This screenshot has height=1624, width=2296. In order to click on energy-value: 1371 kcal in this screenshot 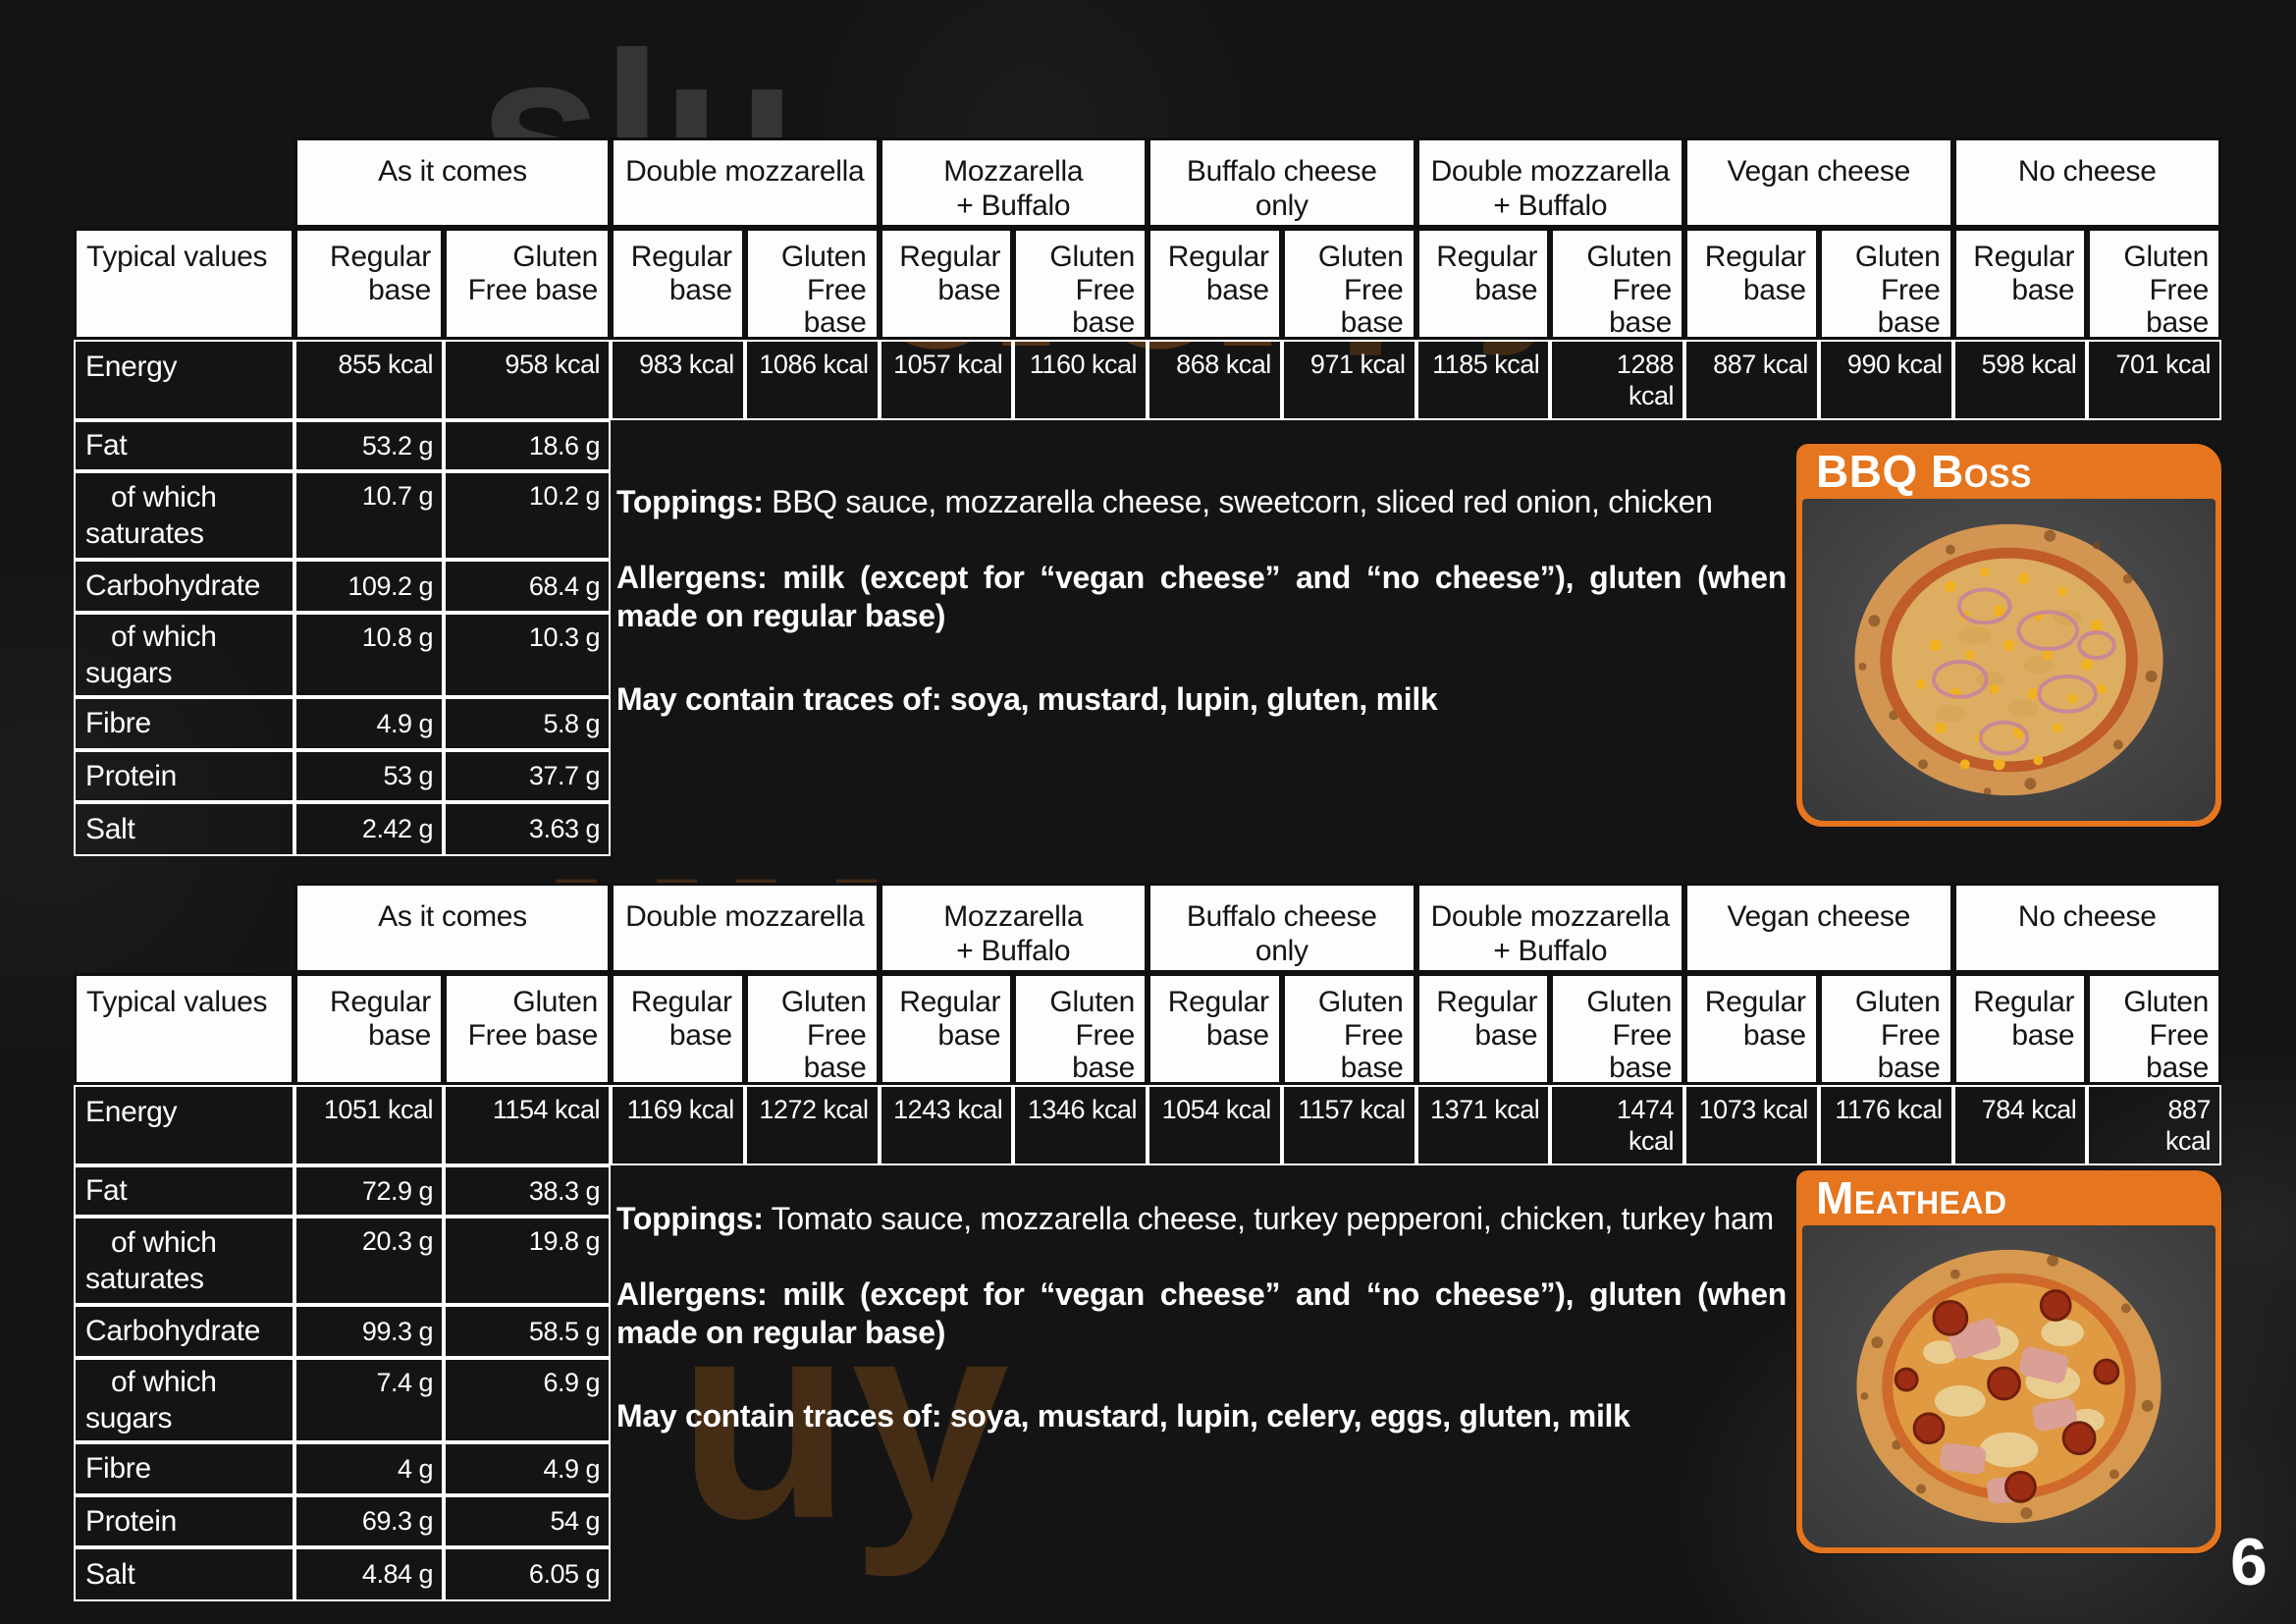, I will do `click(1483, 1125)`.